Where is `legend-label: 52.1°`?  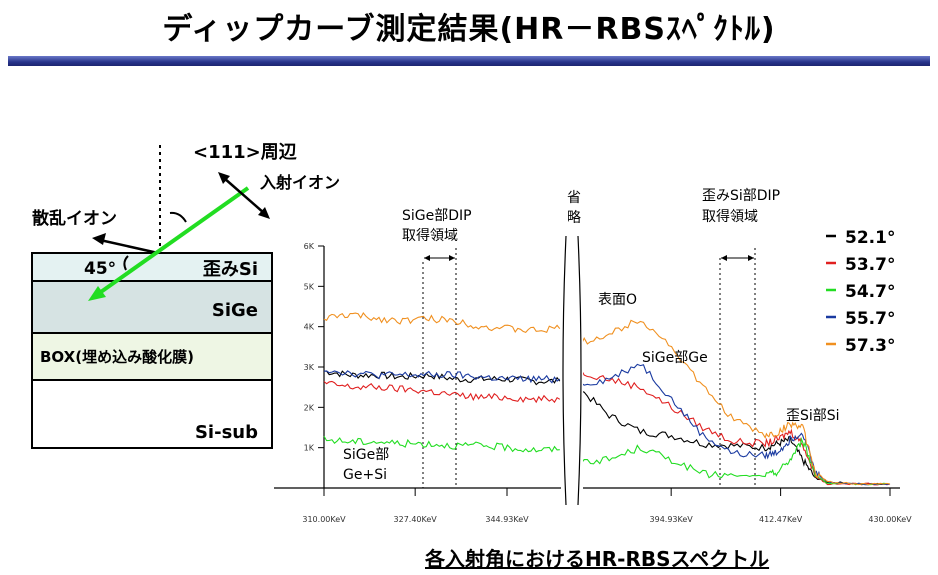 legend-label: 52.1° is located at coordinates (870, 238).